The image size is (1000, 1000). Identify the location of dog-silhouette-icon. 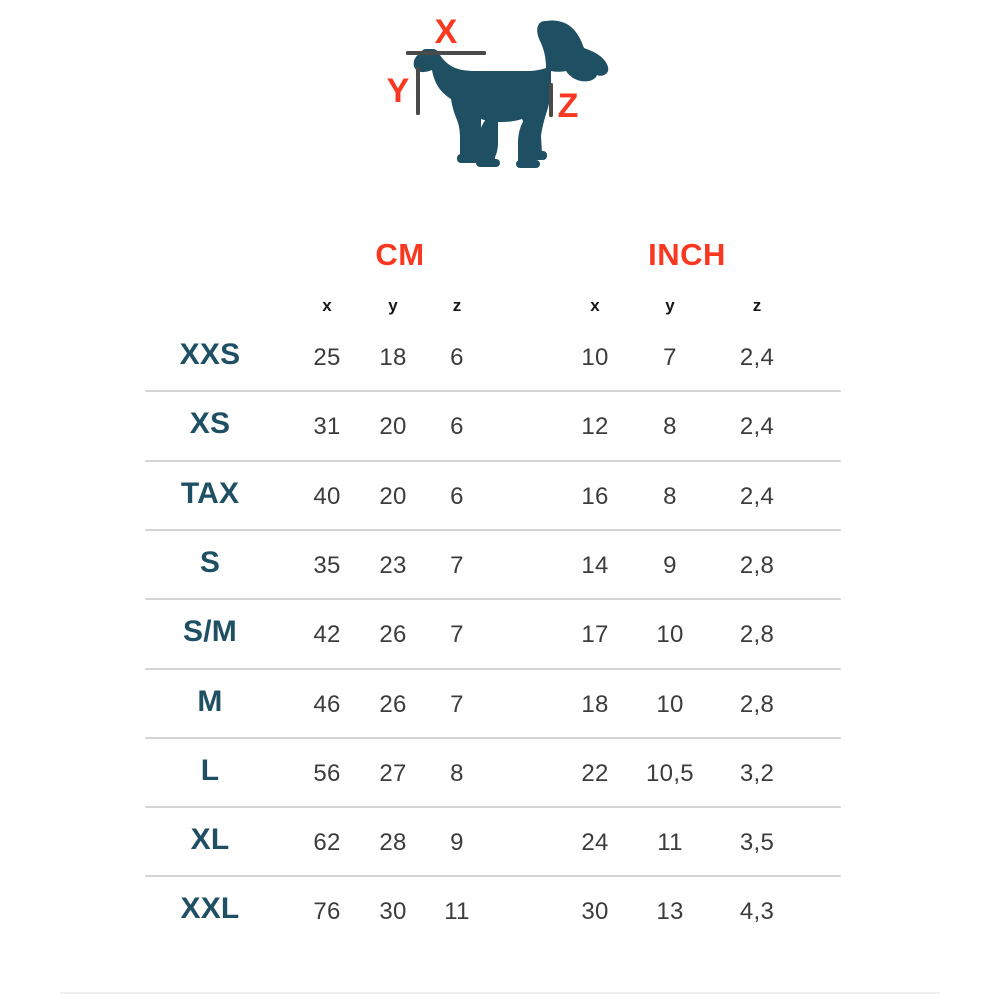
(511, 94).